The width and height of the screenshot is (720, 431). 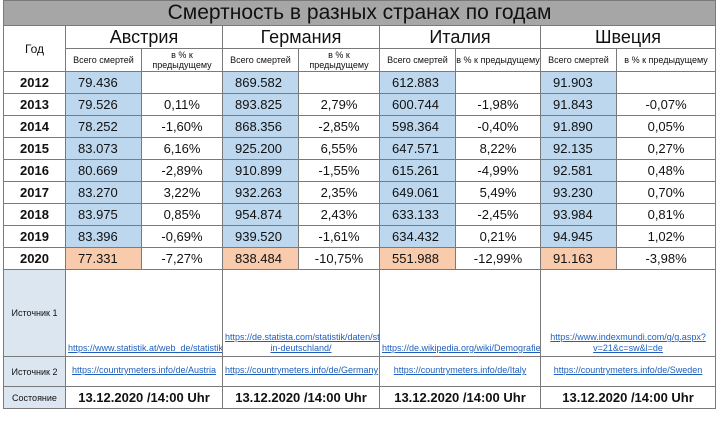 I want to click on pct-change-cell: 0,85%, so click(x=182, y=214).